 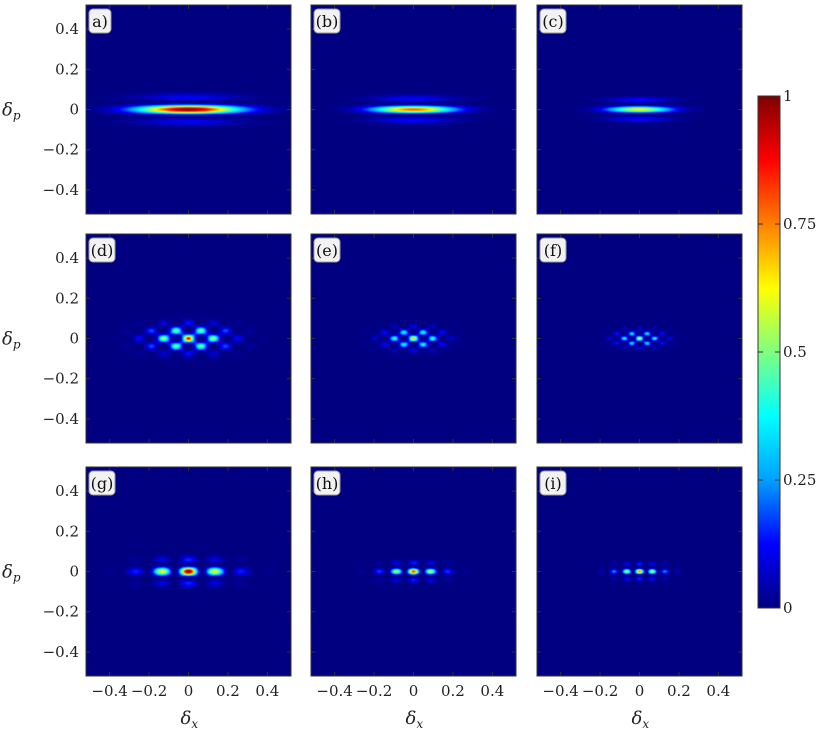 What do you see at coordinates (799, 224) in the screenshot?
I see `colorbar-tick-label: 0.75` at bounding box center [799, 224].